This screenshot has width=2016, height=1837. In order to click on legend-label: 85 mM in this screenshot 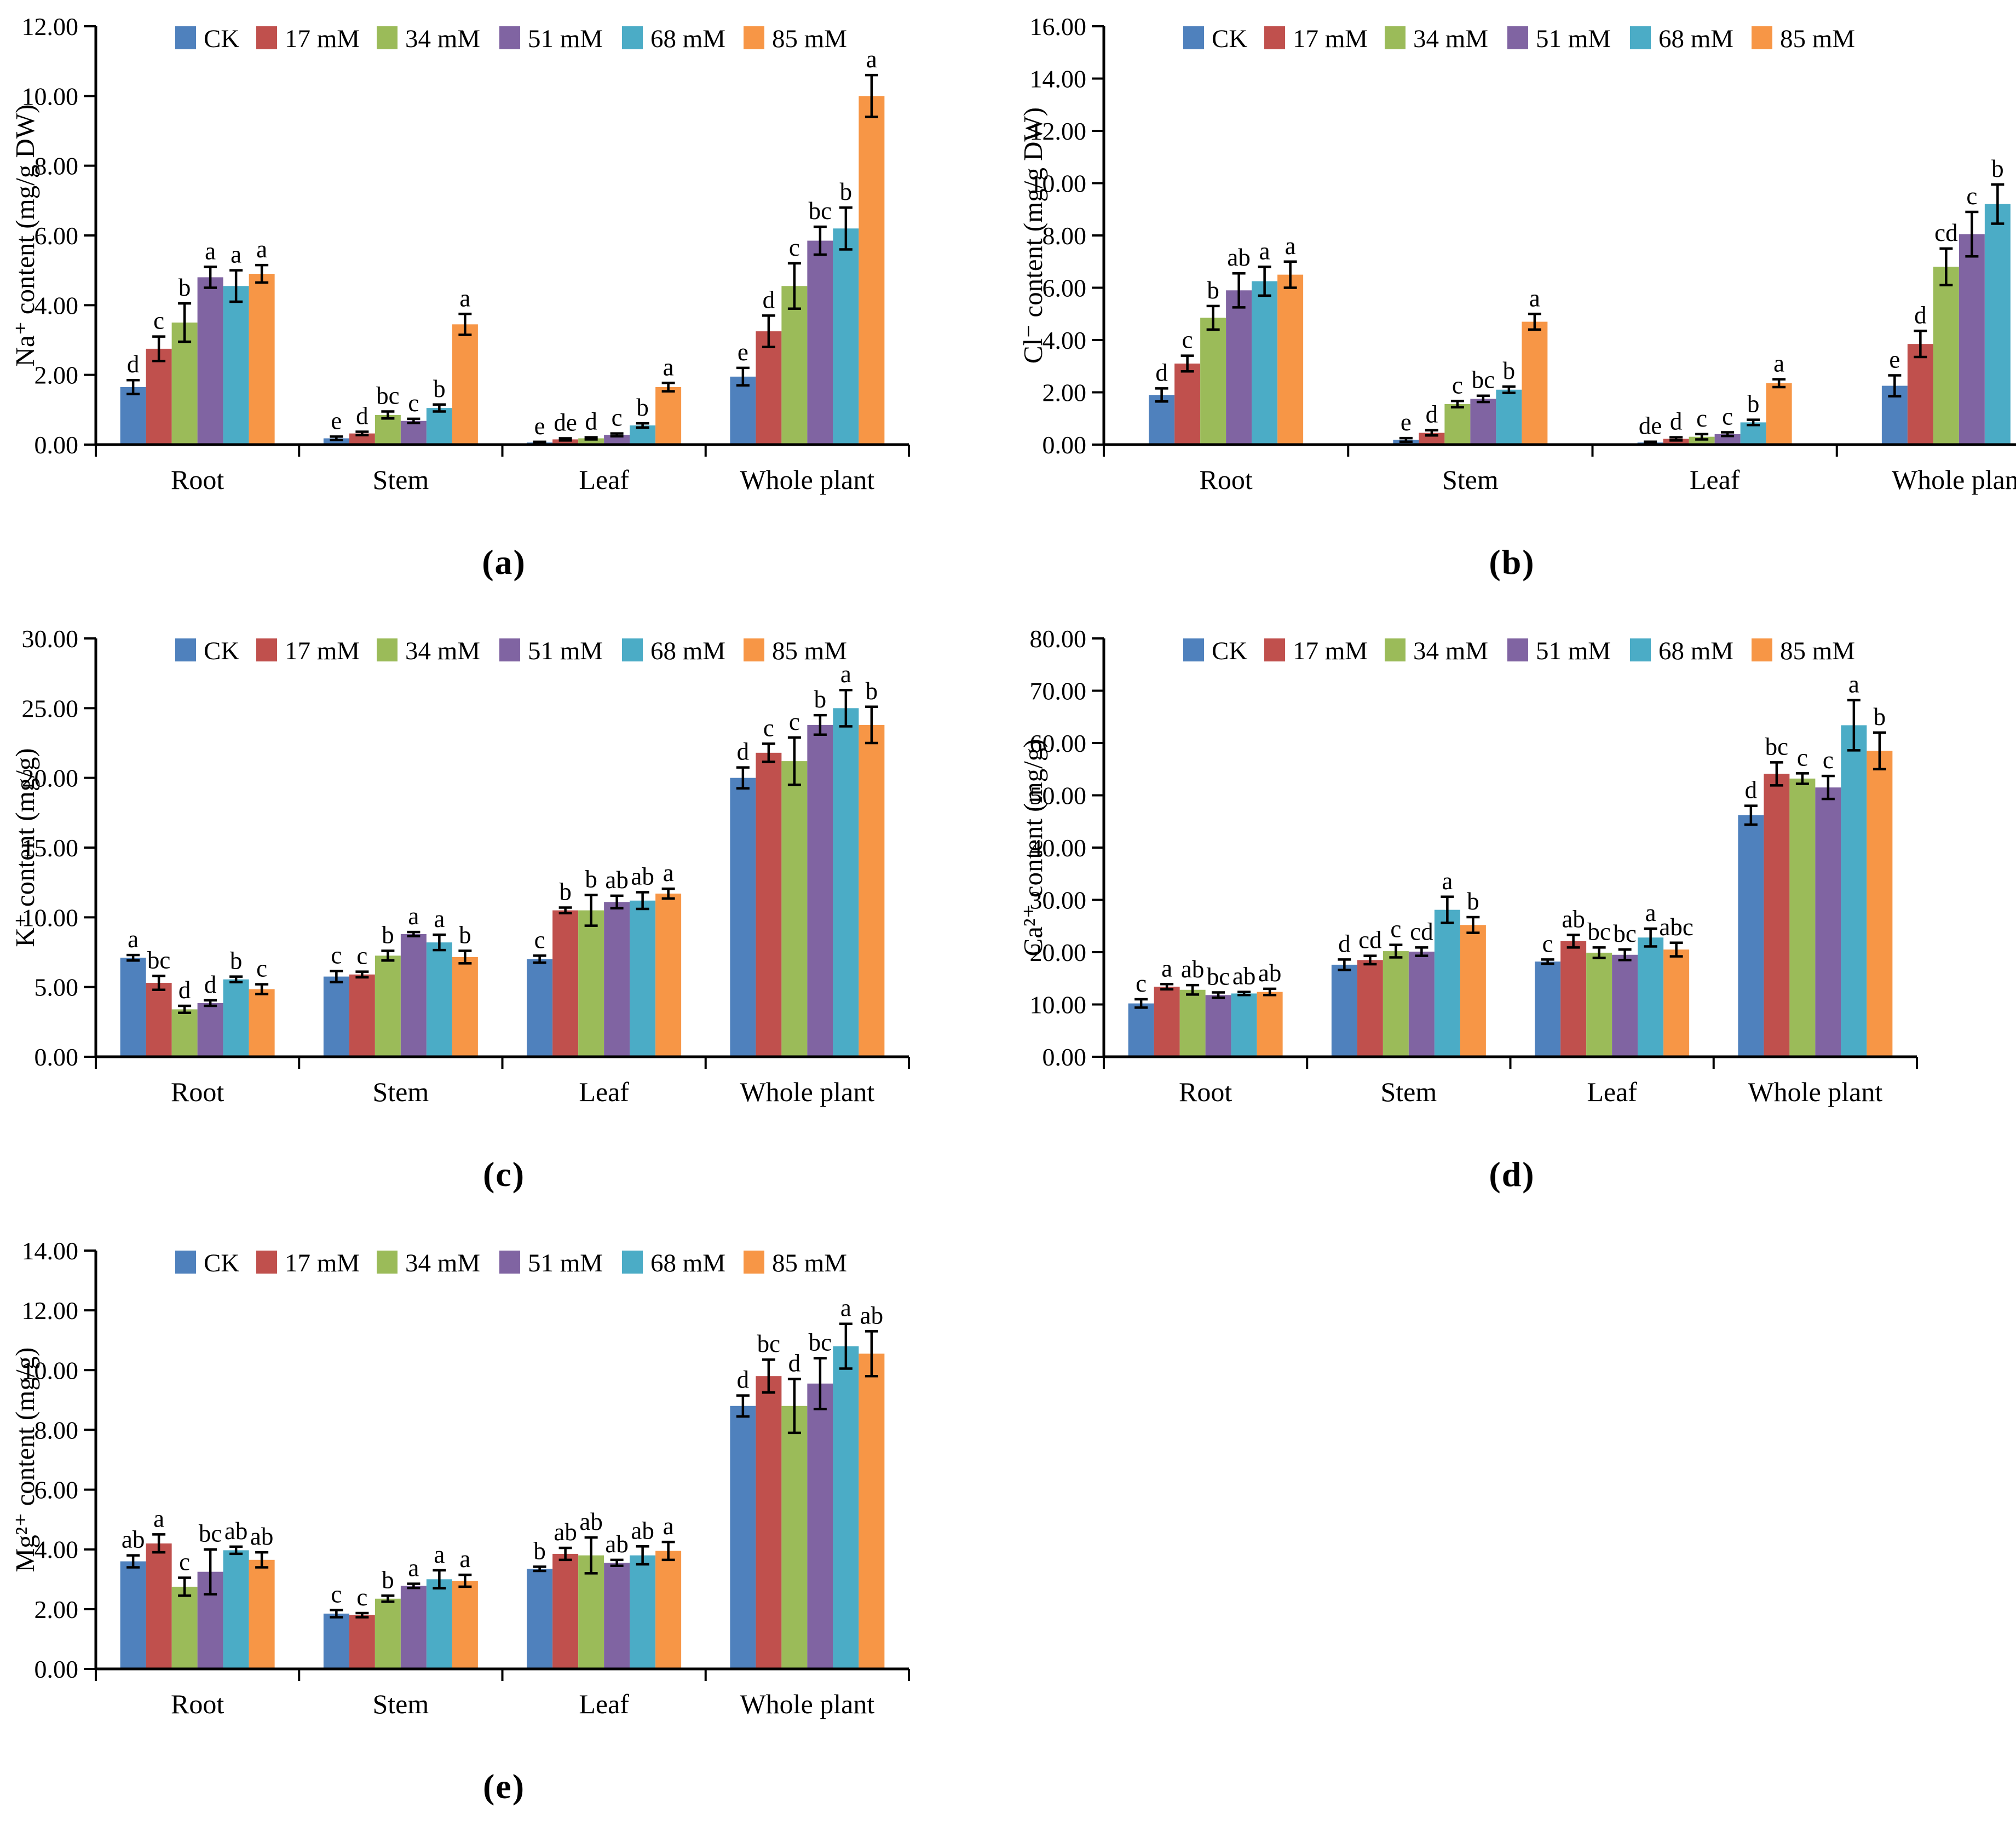, I will do `click(809, 39)`.